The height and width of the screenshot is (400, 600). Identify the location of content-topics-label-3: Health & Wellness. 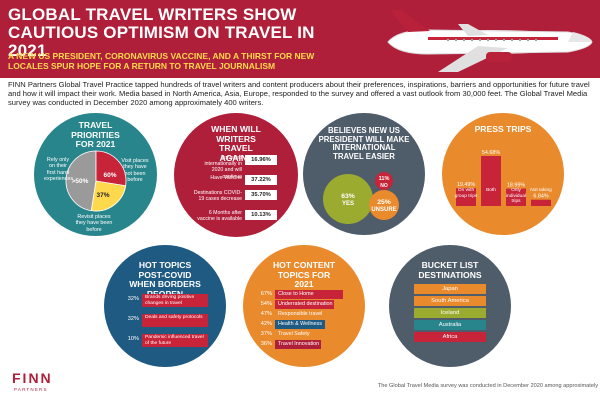
(300, 324).